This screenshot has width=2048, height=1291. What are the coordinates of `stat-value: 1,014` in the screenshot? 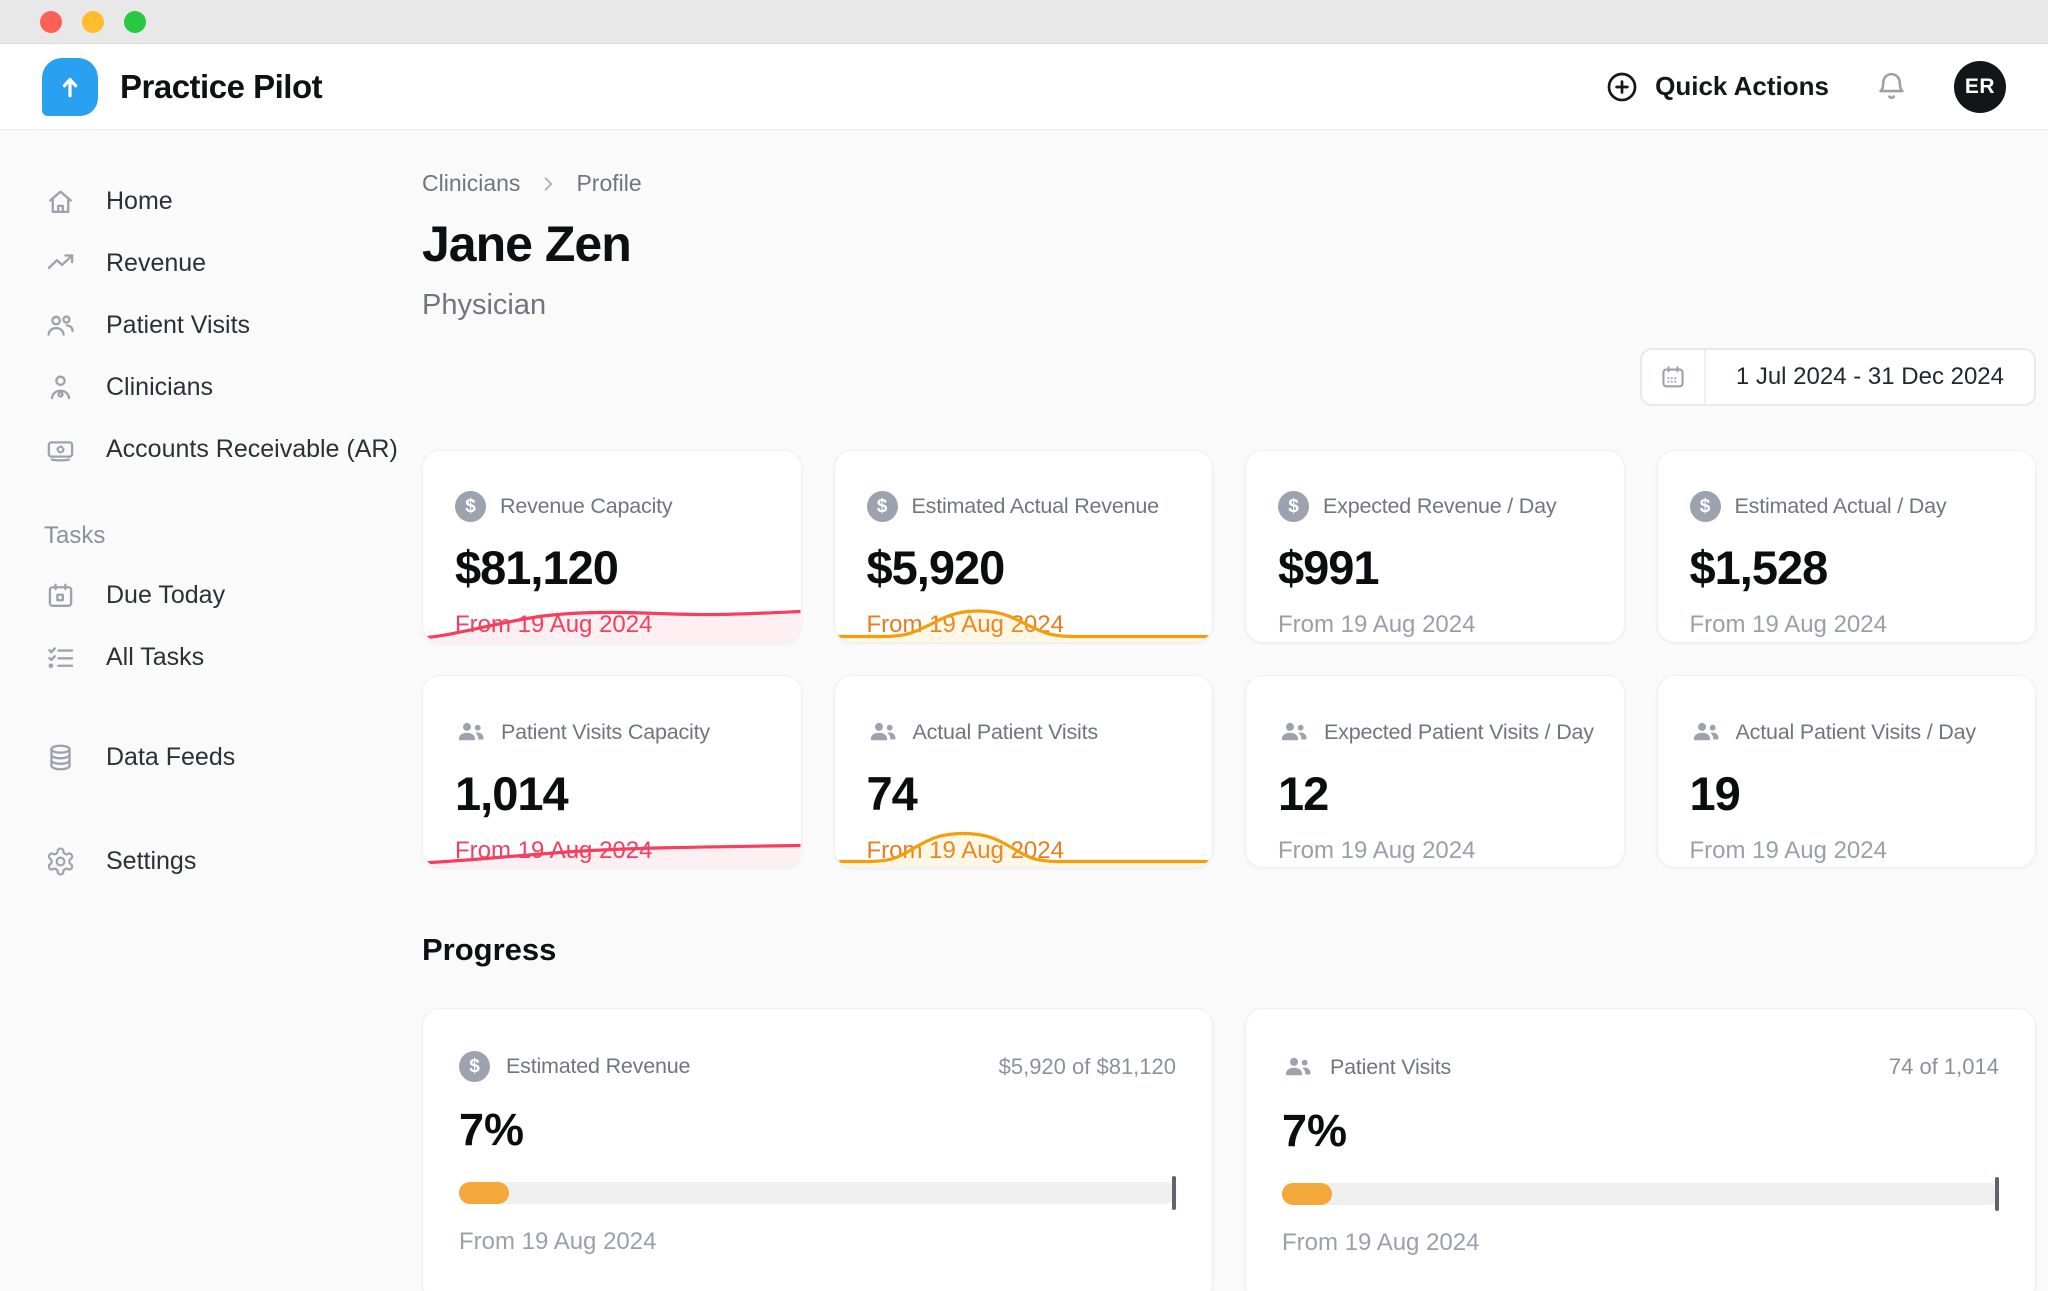 It's located at (512, 793).